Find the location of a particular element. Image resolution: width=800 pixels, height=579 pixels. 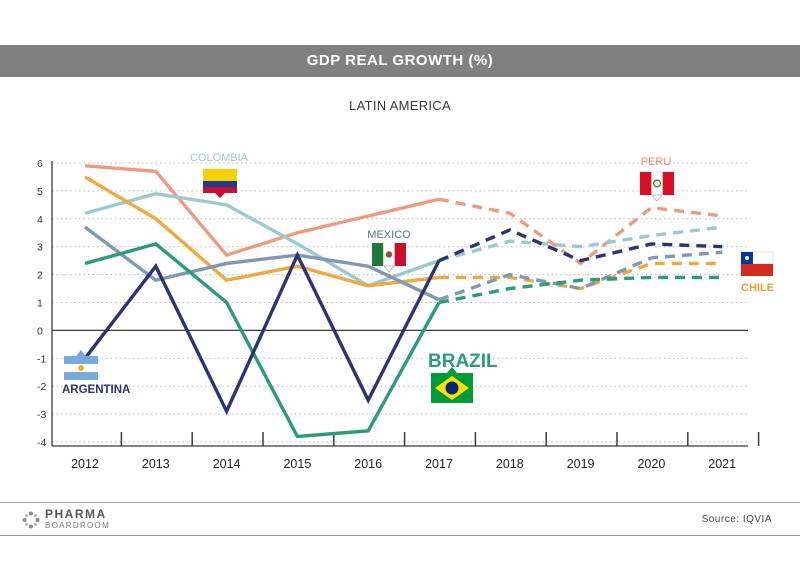

argentina-flag-icon is located at coordinates (81, 365).